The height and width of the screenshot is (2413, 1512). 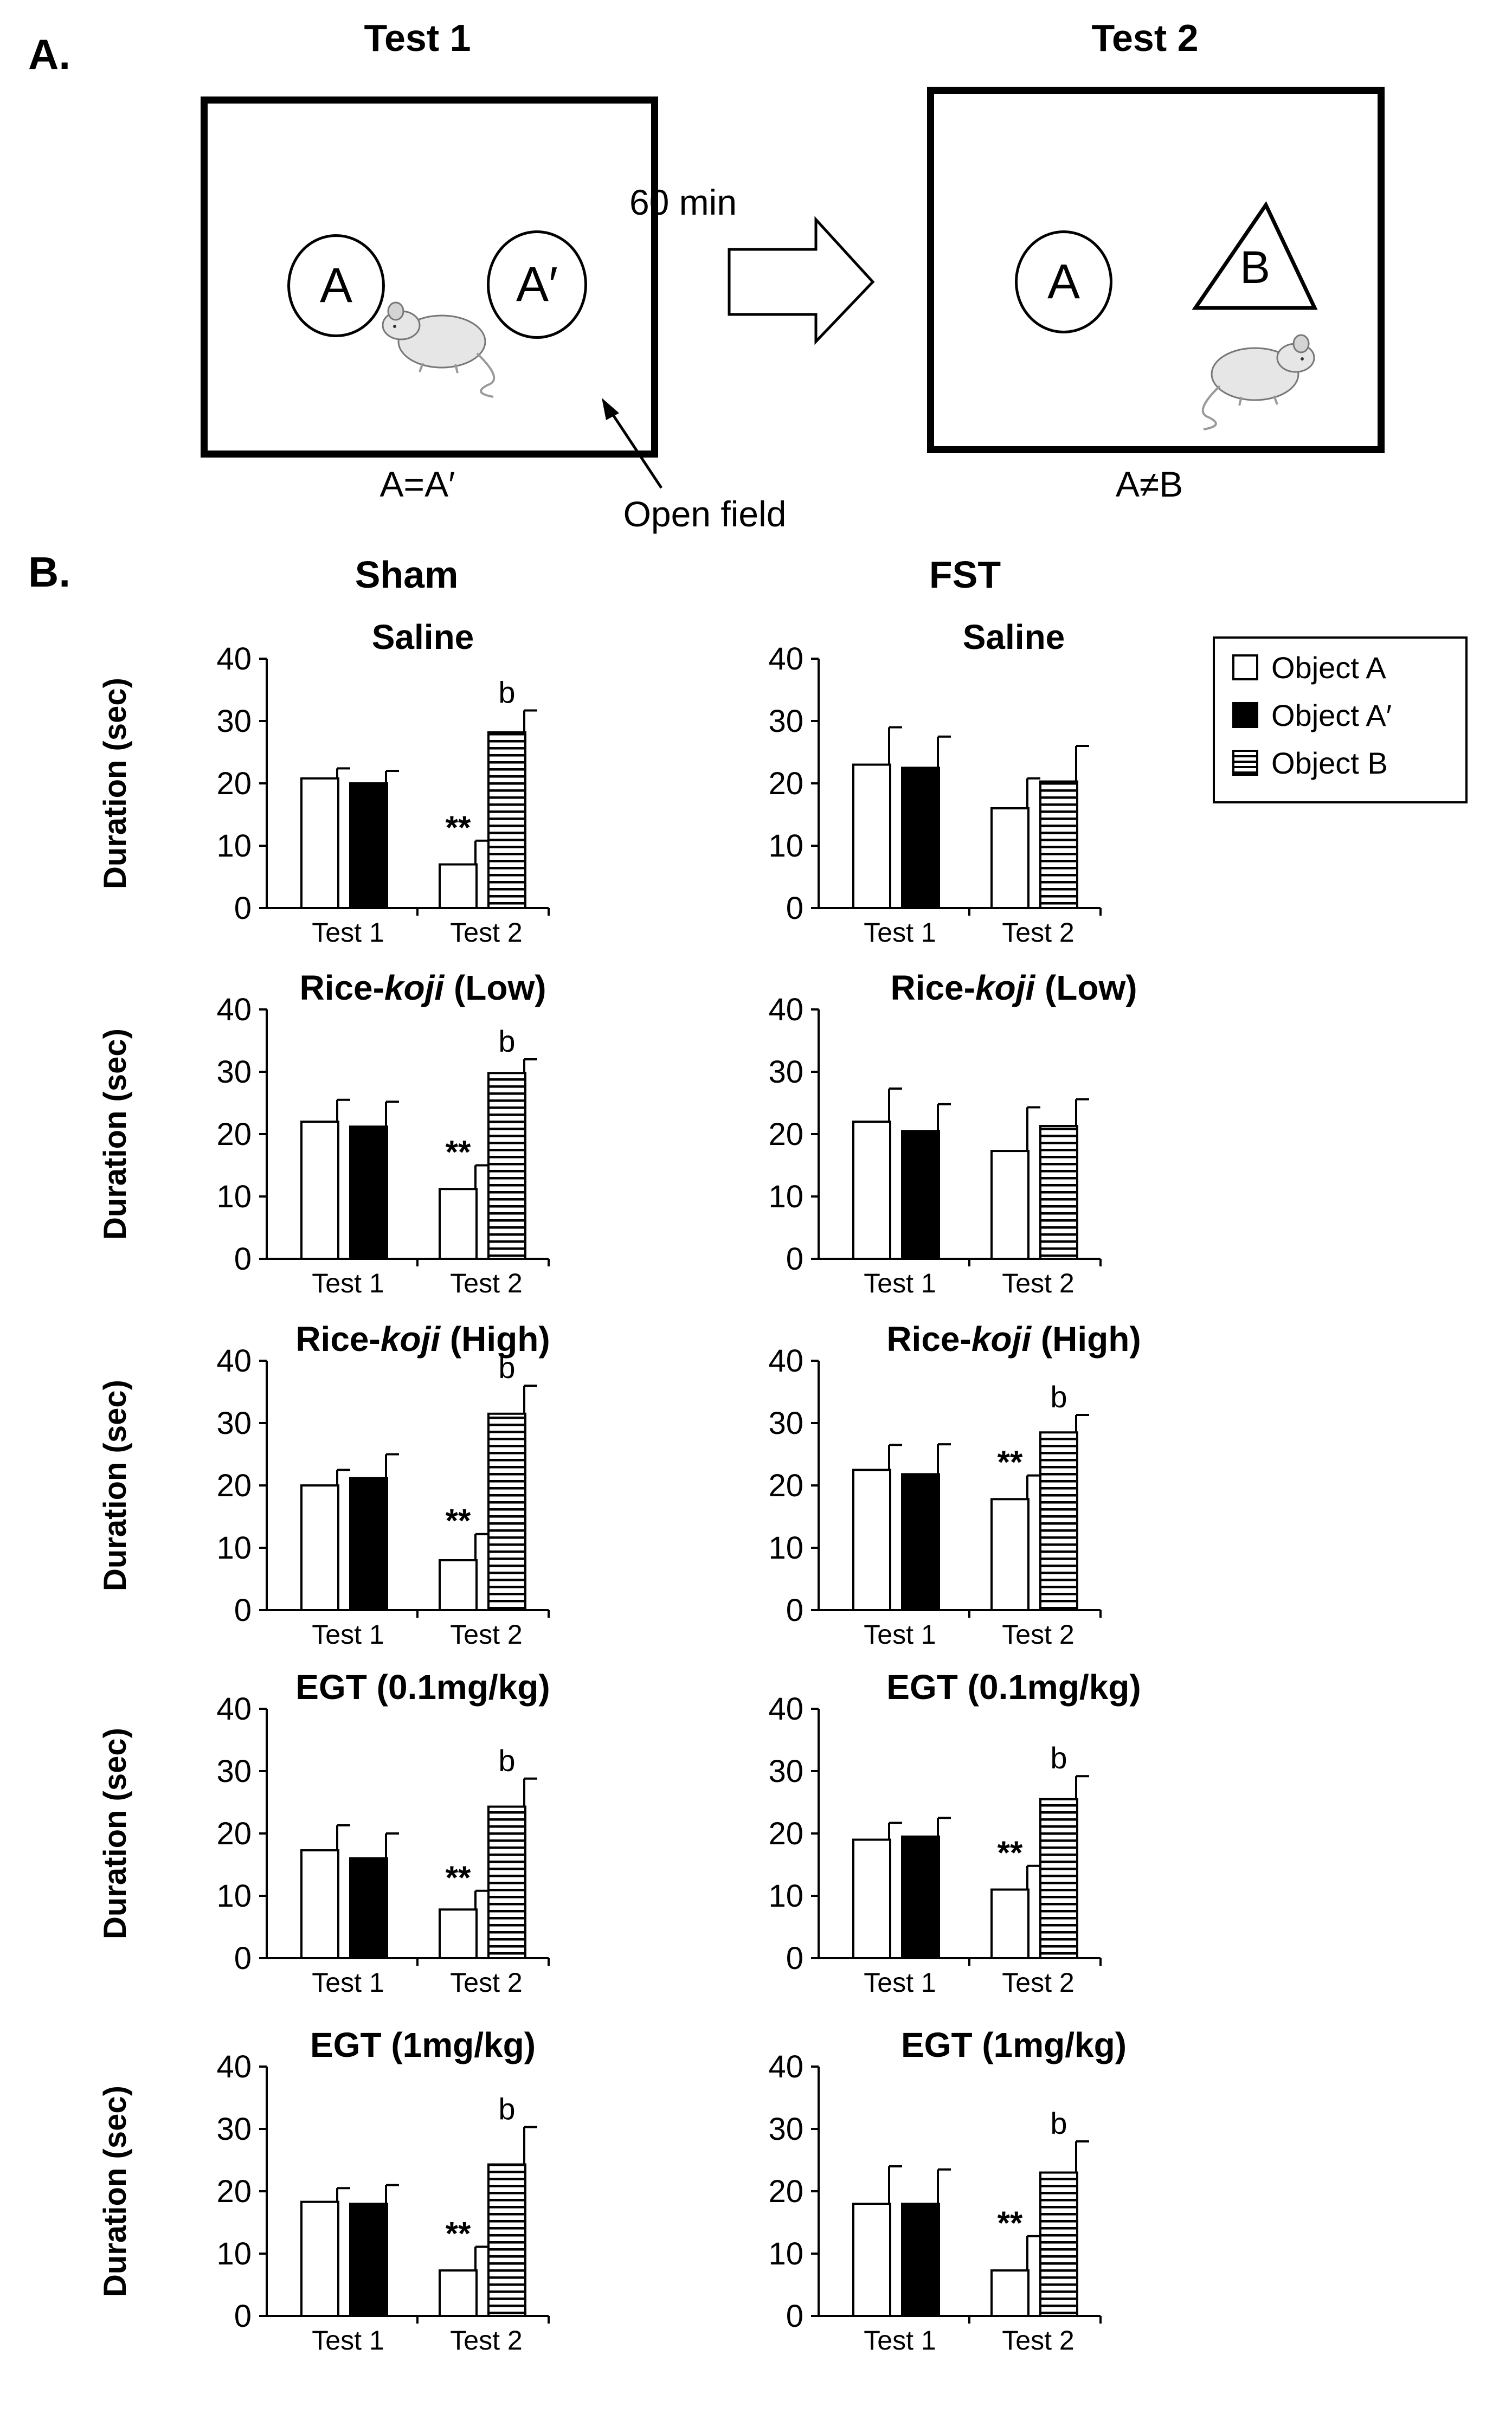 I want to click on panel-a-label: A., so click(x=49, y=54).